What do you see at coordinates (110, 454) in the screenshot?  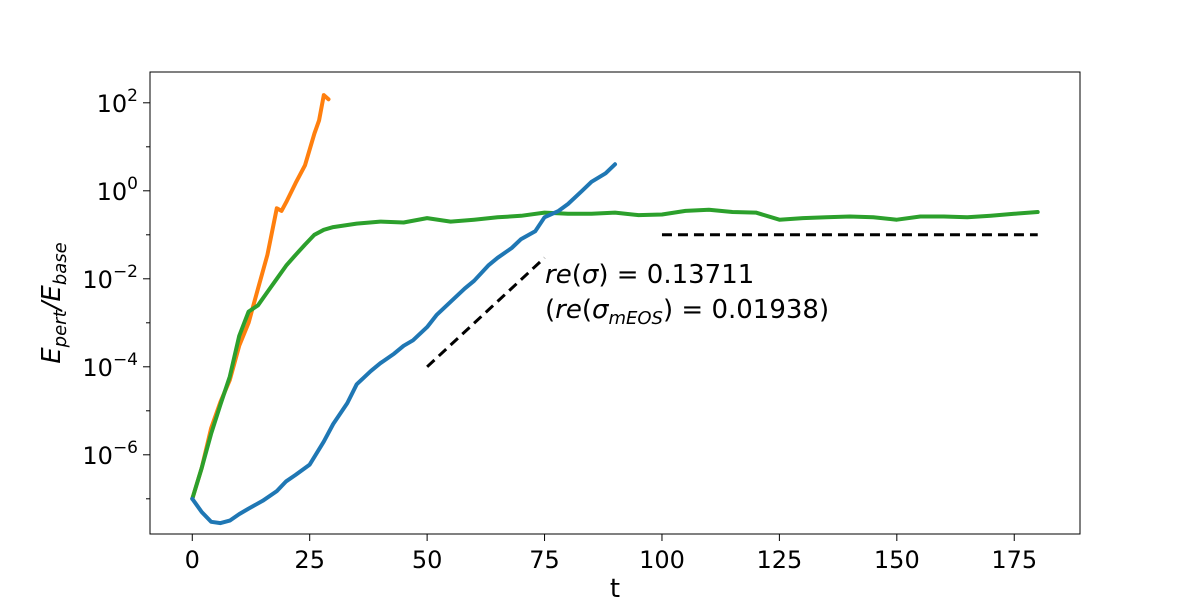 I see `y-tick-label: 10⁻⁶` at bounding box center [110, 454].